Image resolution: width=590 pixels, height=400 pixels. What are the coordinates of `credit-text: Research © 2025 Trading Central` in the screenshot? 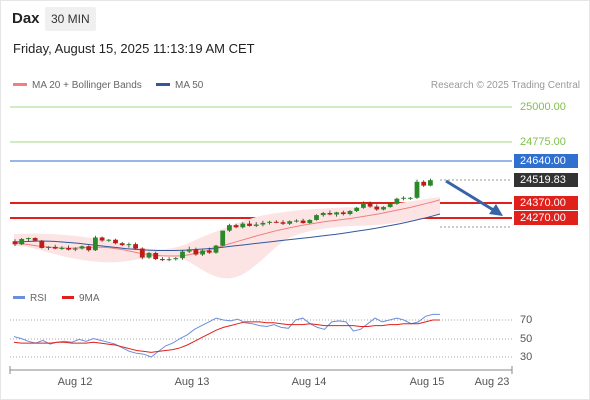 It's located at (505, 85).